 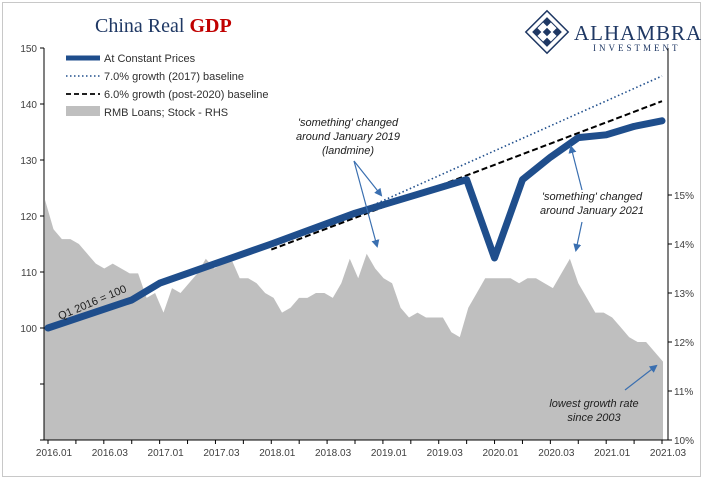 What do you see at coordinates (28, 49) in the screenshot?
I see `left-tick-label: 150` at bounding box center [28, 49].